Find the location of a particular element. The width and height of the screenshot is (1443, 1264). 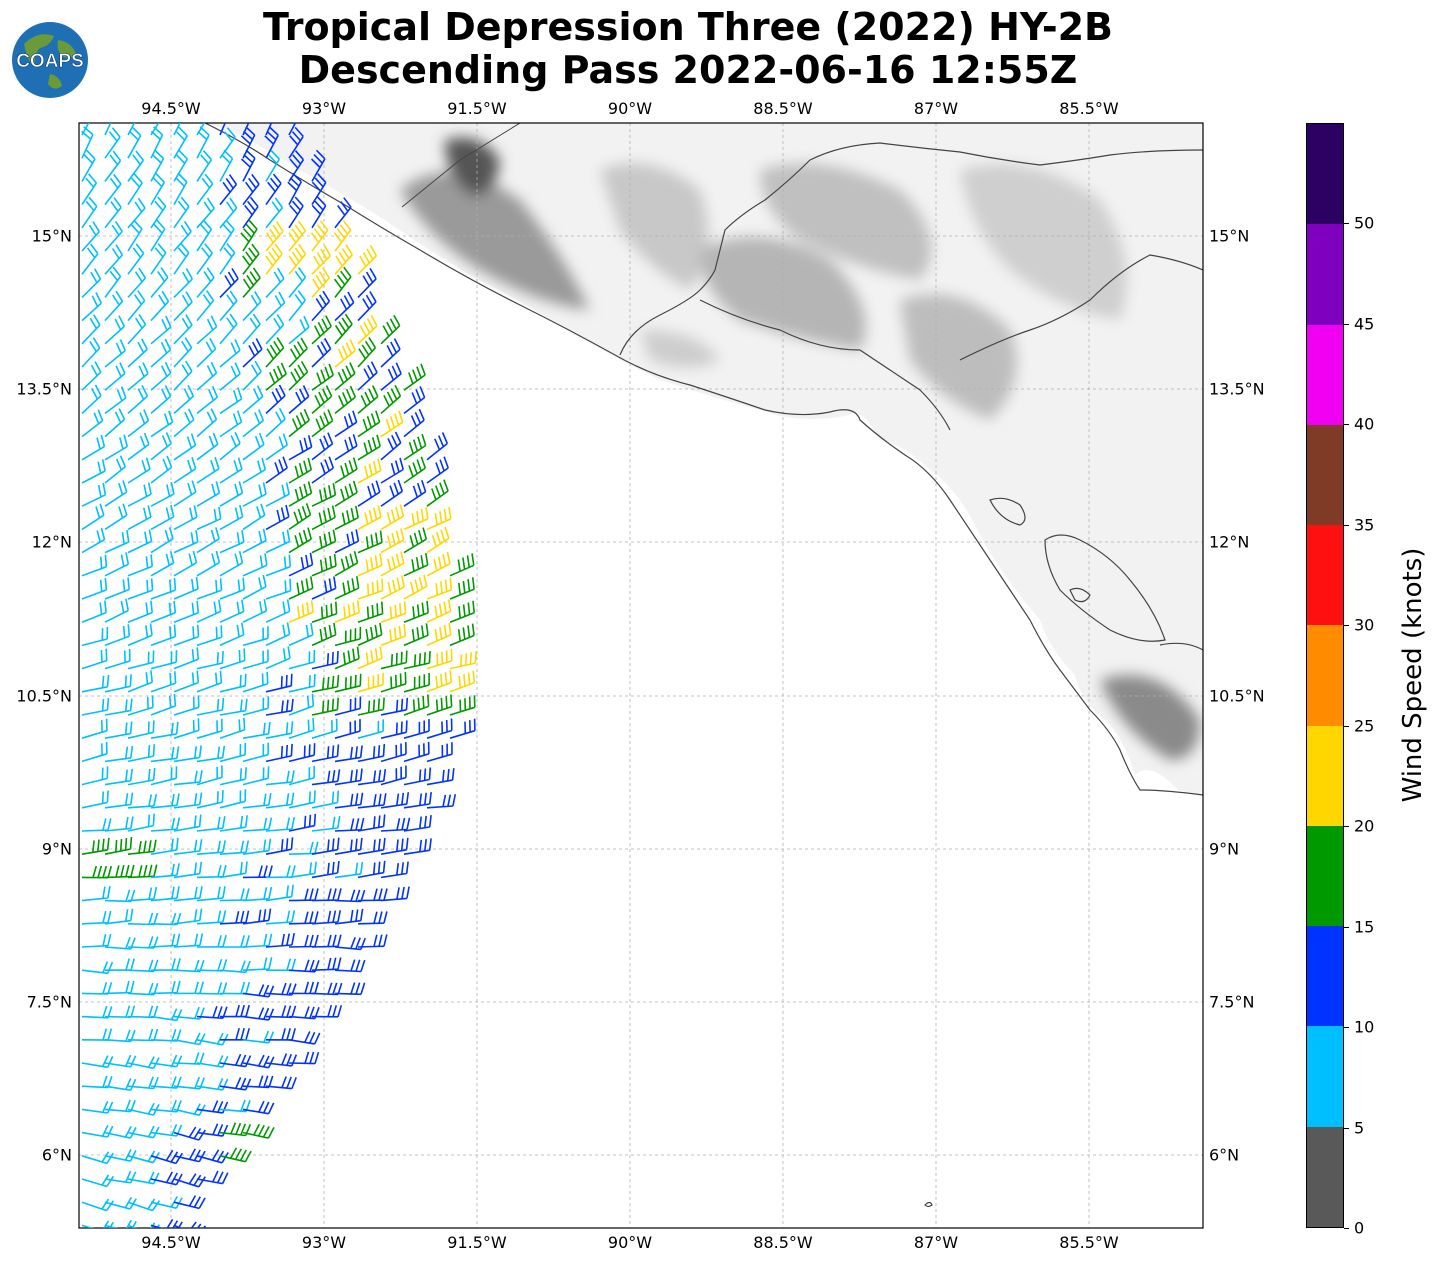

lat-label-right: 10.5°N is located at coordinates (1237, 696).